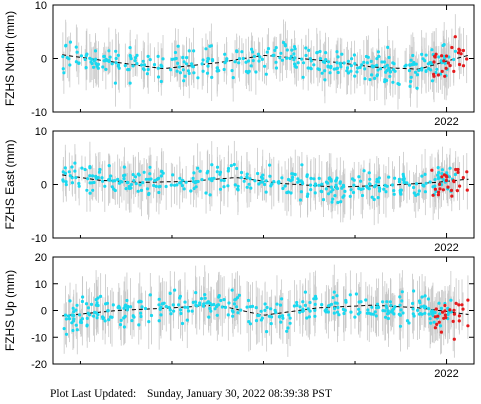  What do you see at coordinates (10, 58) in the screenshot?
I see `y-axis-label: FZHS North (mm)` at bounding box center [10, 58].